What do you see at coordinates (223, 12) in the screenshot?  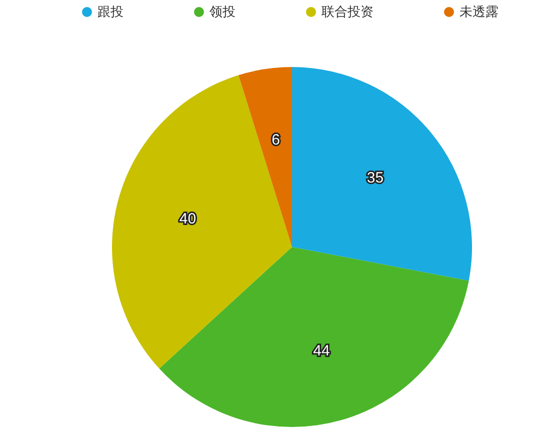 I see `legend-label: 领投` at bounding box center [223, 12].